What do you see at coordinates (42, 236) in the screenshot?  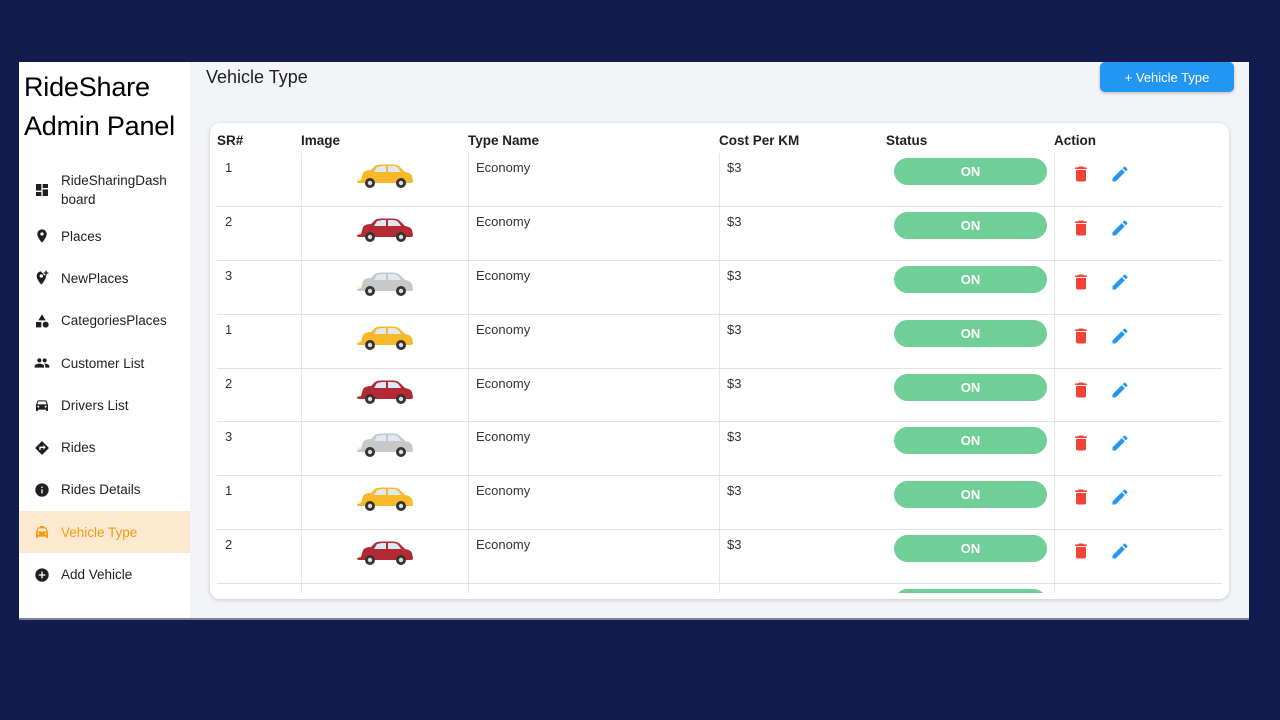 I see `place-icon` at bounding box center [42, 236].